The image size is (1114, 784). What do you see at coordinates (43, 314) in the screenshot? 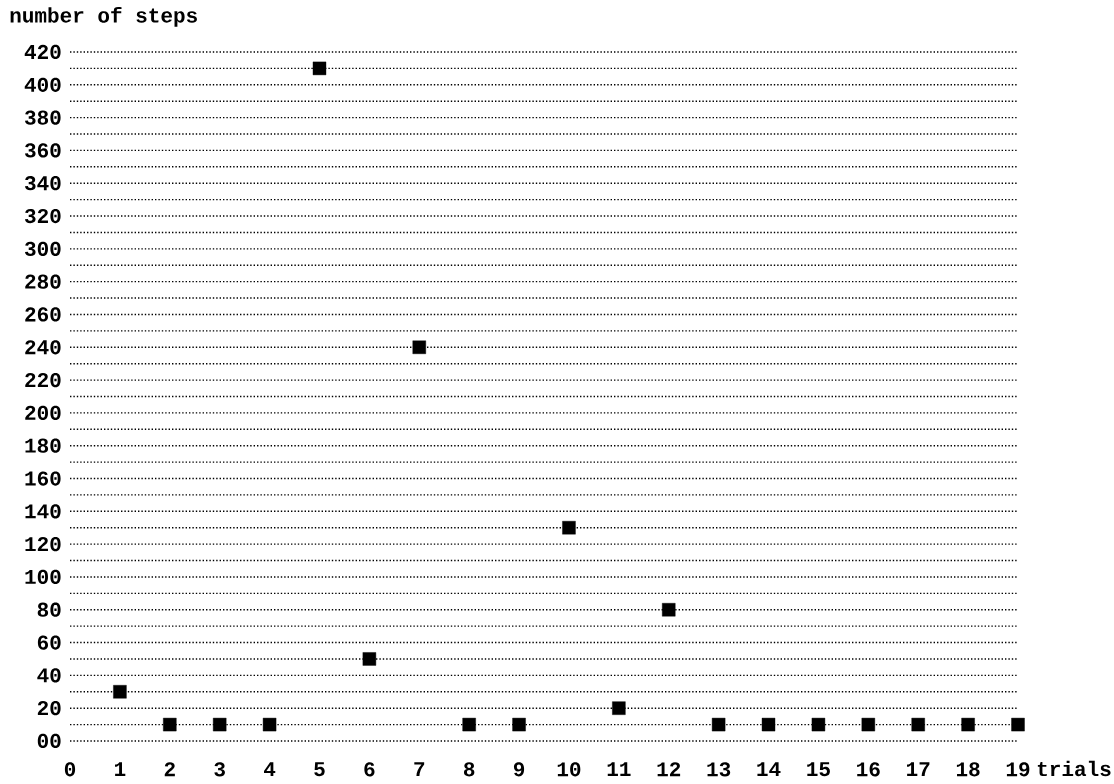
I see `y-tick-label: 260` at bounding box center [43, 314].